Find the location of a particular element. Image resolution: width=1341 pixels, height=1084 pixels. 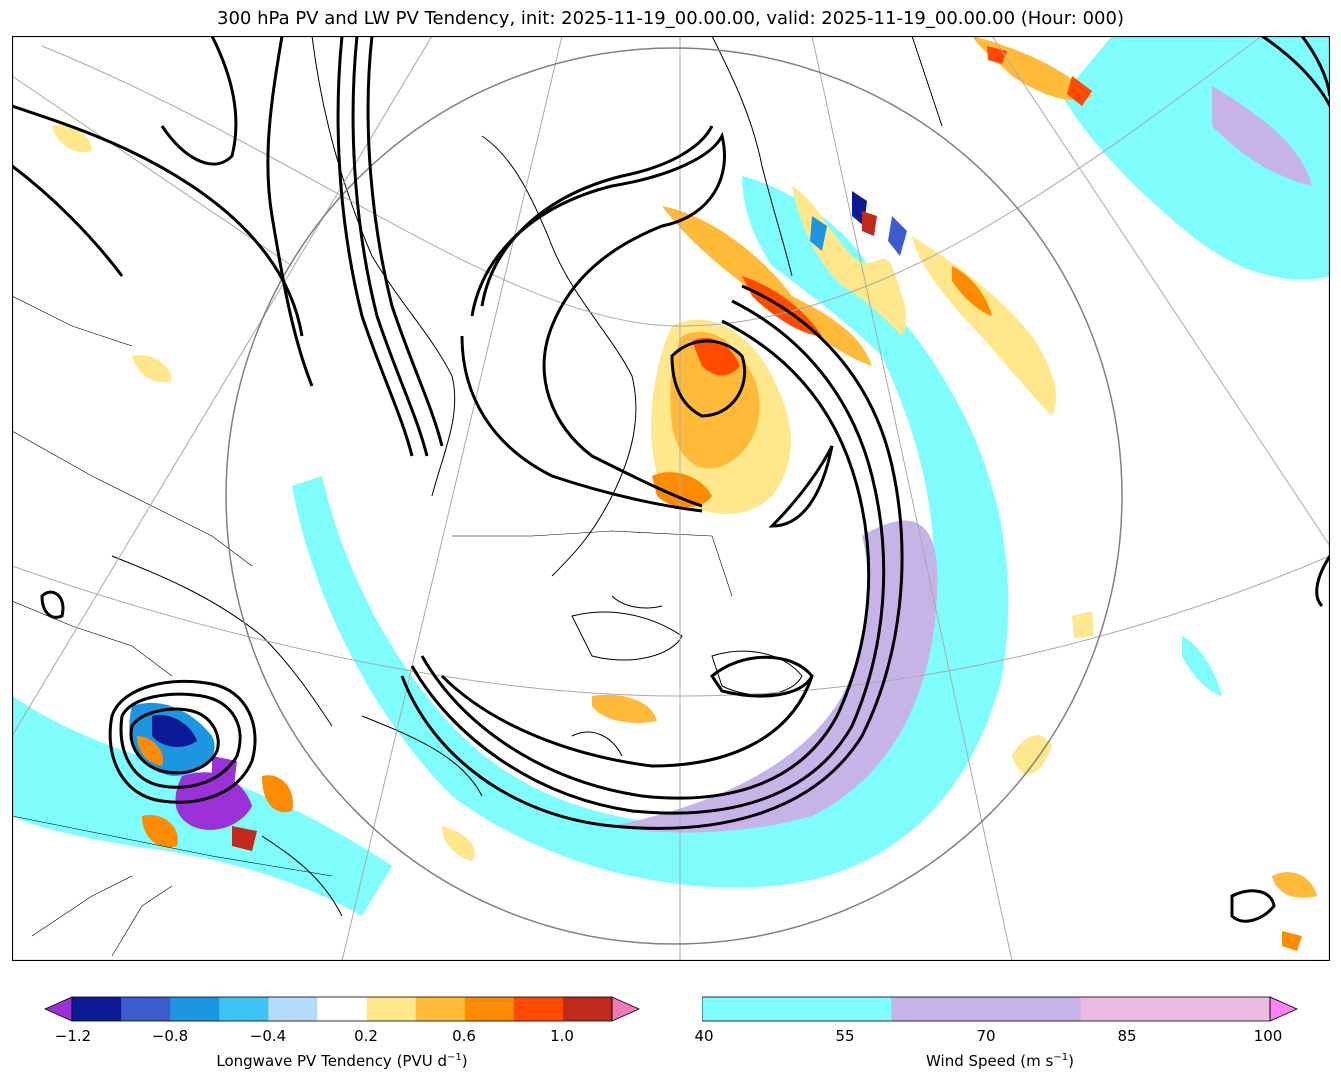

wind-colorbar-label: Wind Speed (m s−1) is located at coordinates (1000, 1061).